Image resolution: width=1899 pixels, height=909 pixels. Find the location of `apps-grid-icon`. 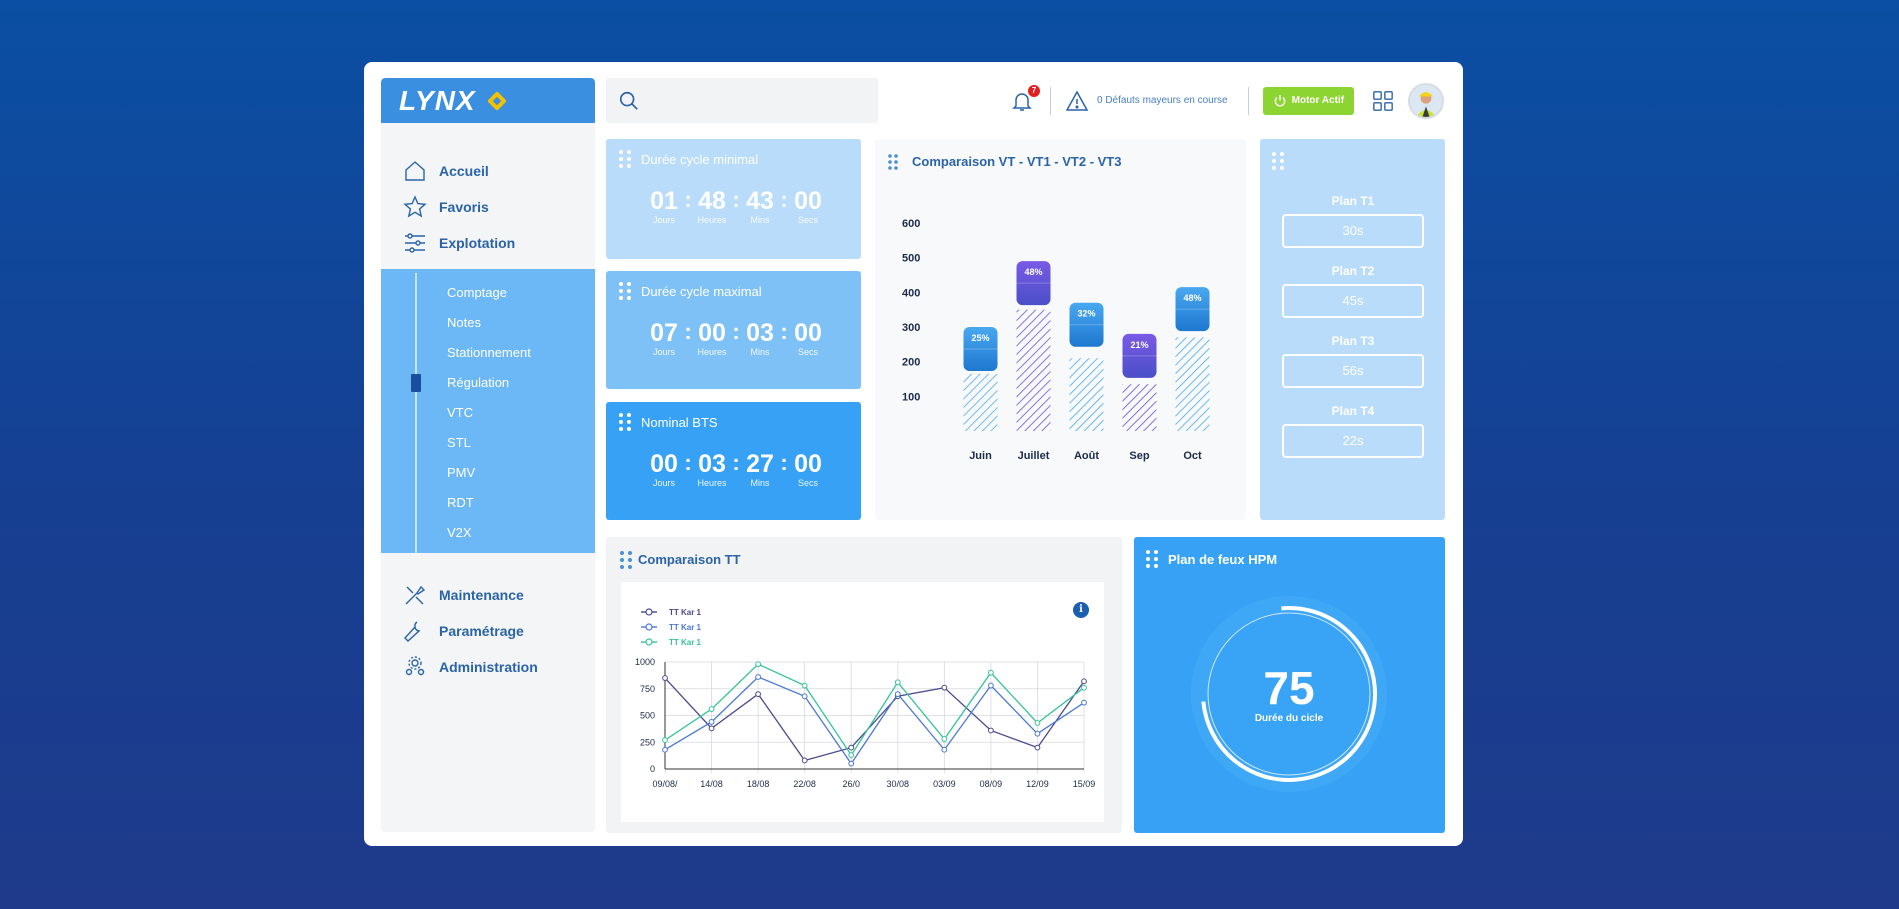

apps-grid-icon is located at coordinates (1383, 101).